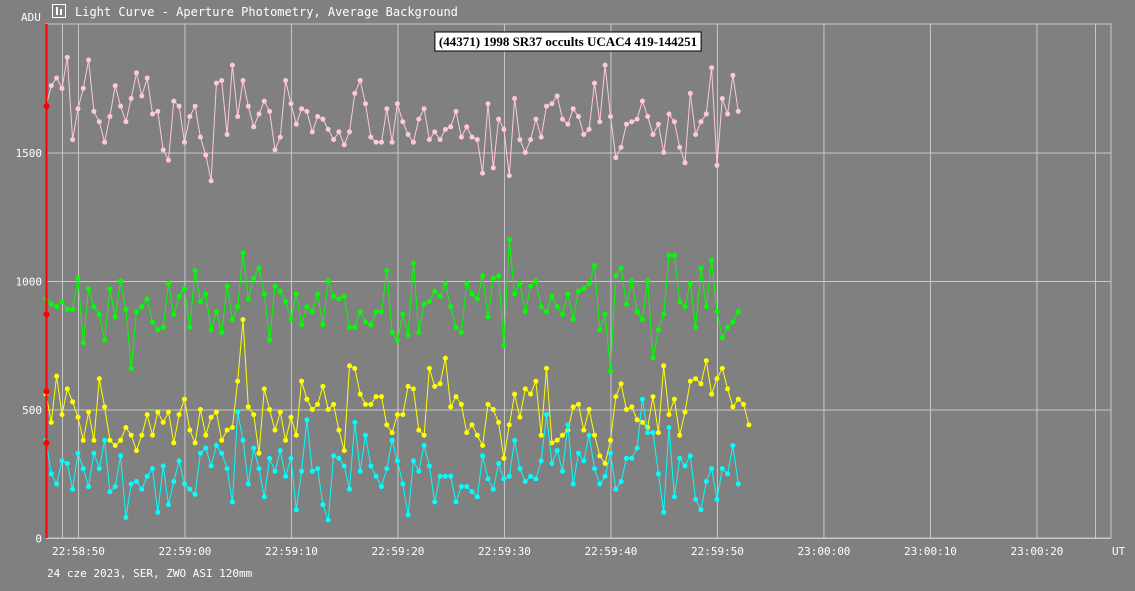 This screenshot has height=591, width=1135. Describe the element at coordinates (29, 153) in the screenshot. I see `y-tick-label: 1500` at that location.